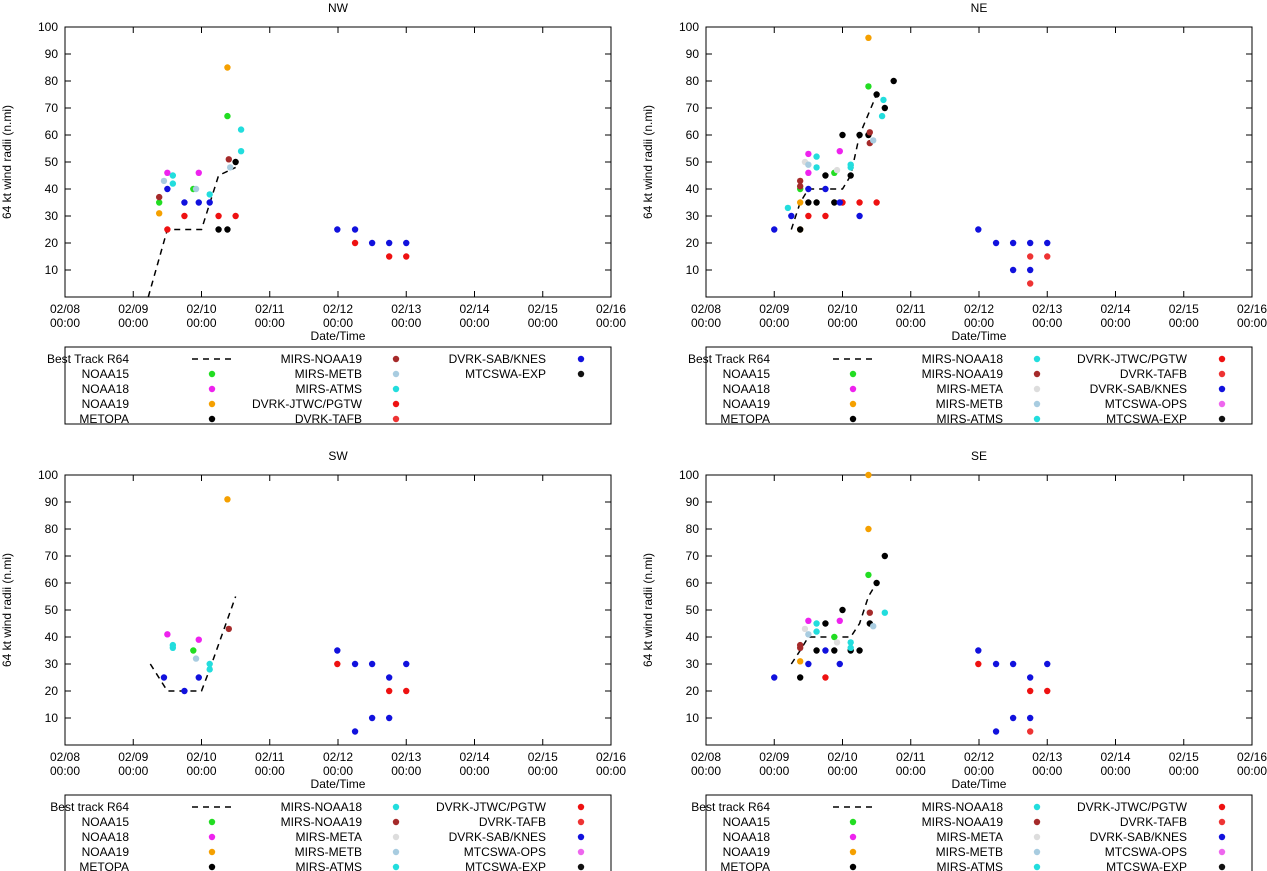 This screenshot has width=1267, height=871. What do you see at coordinates (842, 309) in the screenshot?
I see `x-tick-label-date: 02/10` at bounding box center [842, 309].